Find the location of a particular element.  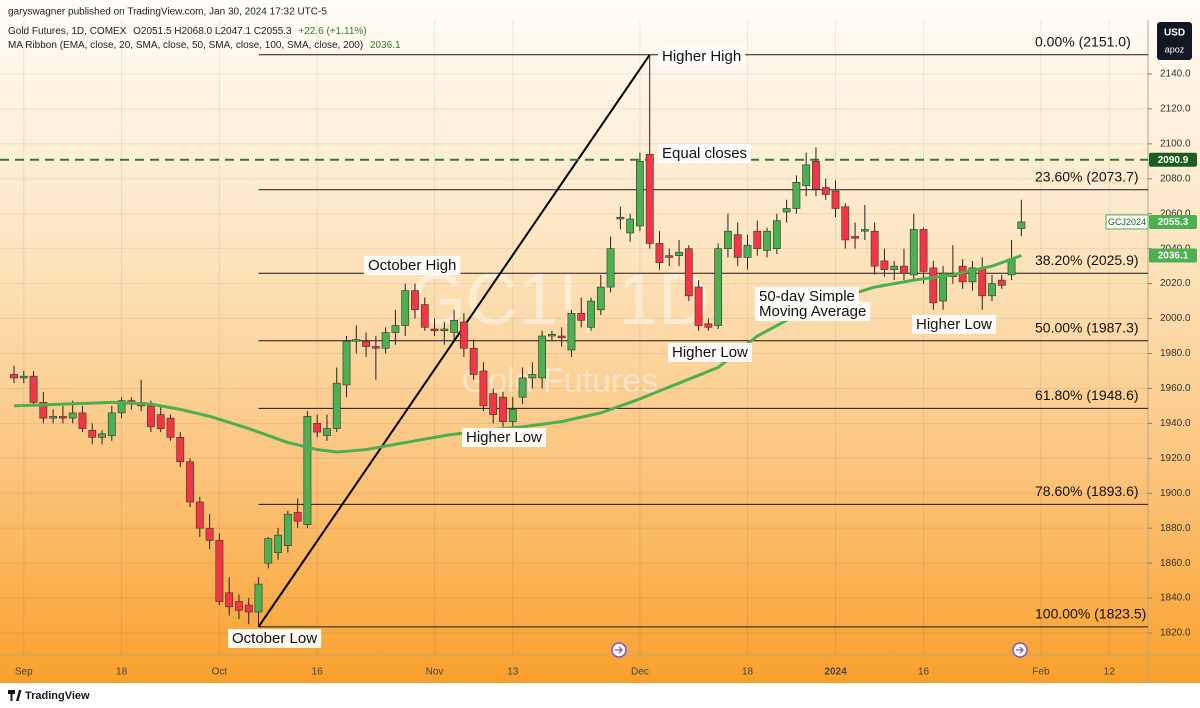

brand: TradingView is located at coordinates (49, 696).